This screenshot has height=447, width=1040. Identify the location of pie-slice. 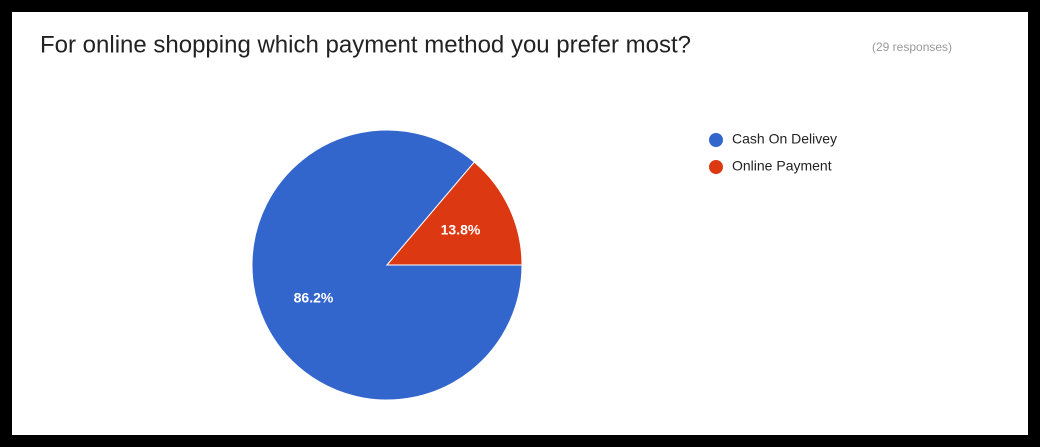
(454, 213).